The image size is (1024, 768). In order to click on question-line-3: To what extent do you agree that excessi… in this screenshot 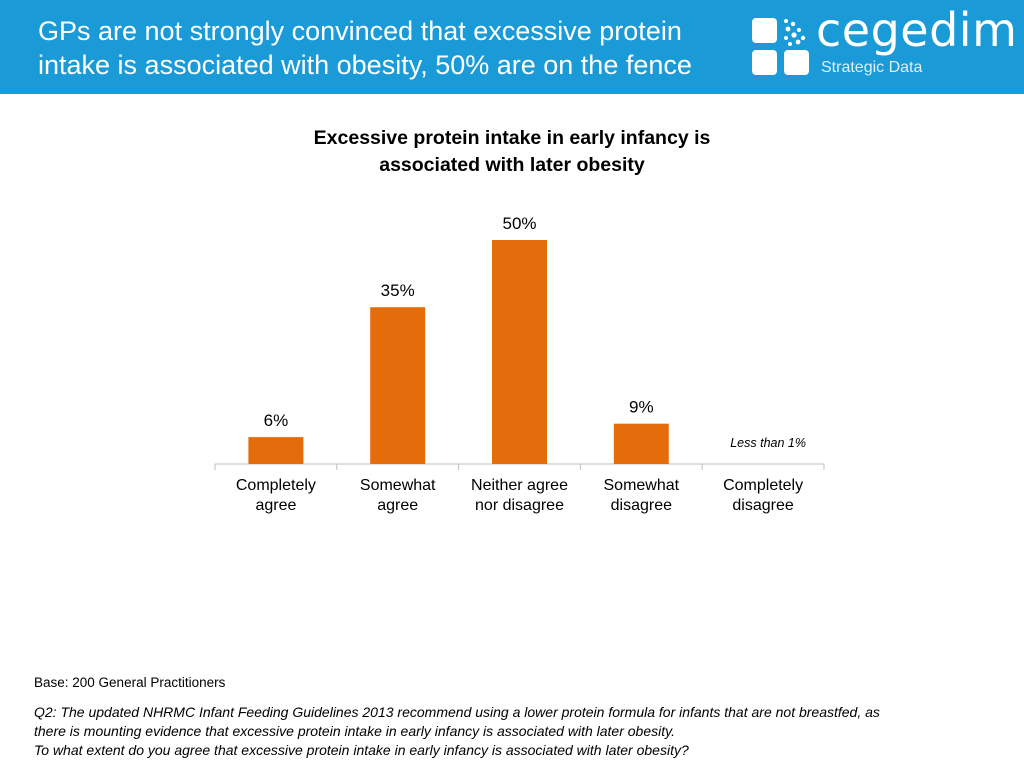, I will do `click(361, 750)`.